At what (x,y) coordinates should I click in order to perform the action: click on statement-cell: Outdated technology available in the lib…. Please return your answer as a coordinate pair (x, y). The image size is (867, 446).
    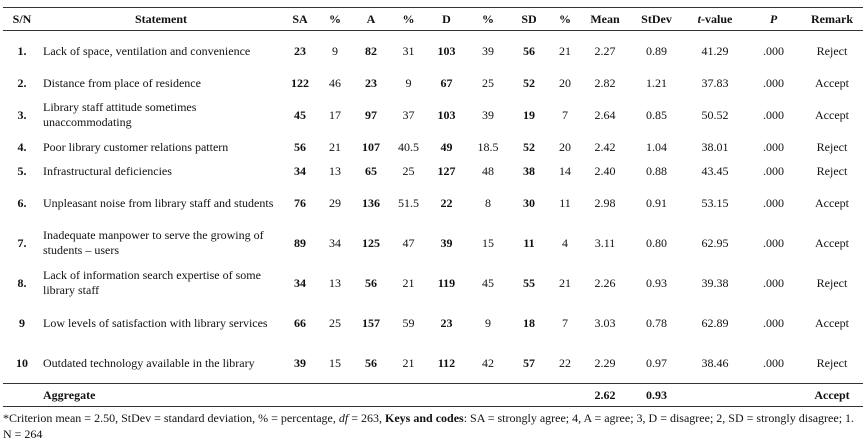
    Looking at the image, I should click on (161, 363).